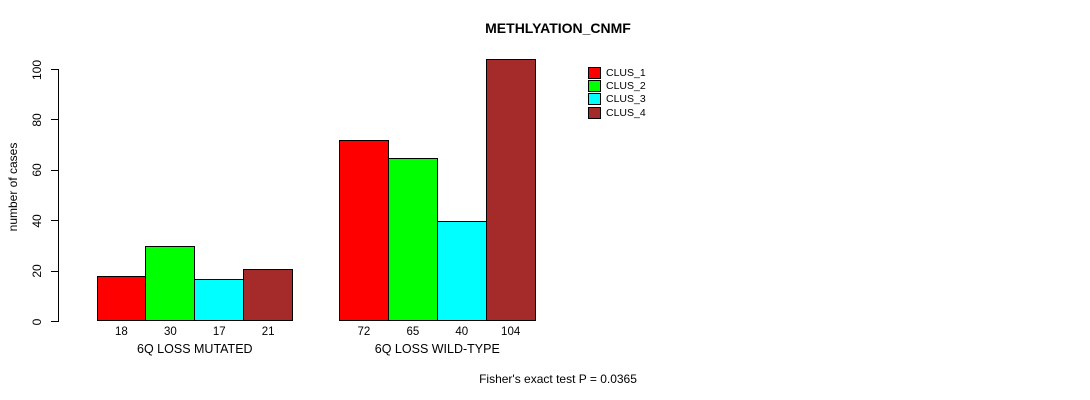 This screenshot has width=1090, height=400. I want to click on bar-value-label: 18, so click(121, 331).